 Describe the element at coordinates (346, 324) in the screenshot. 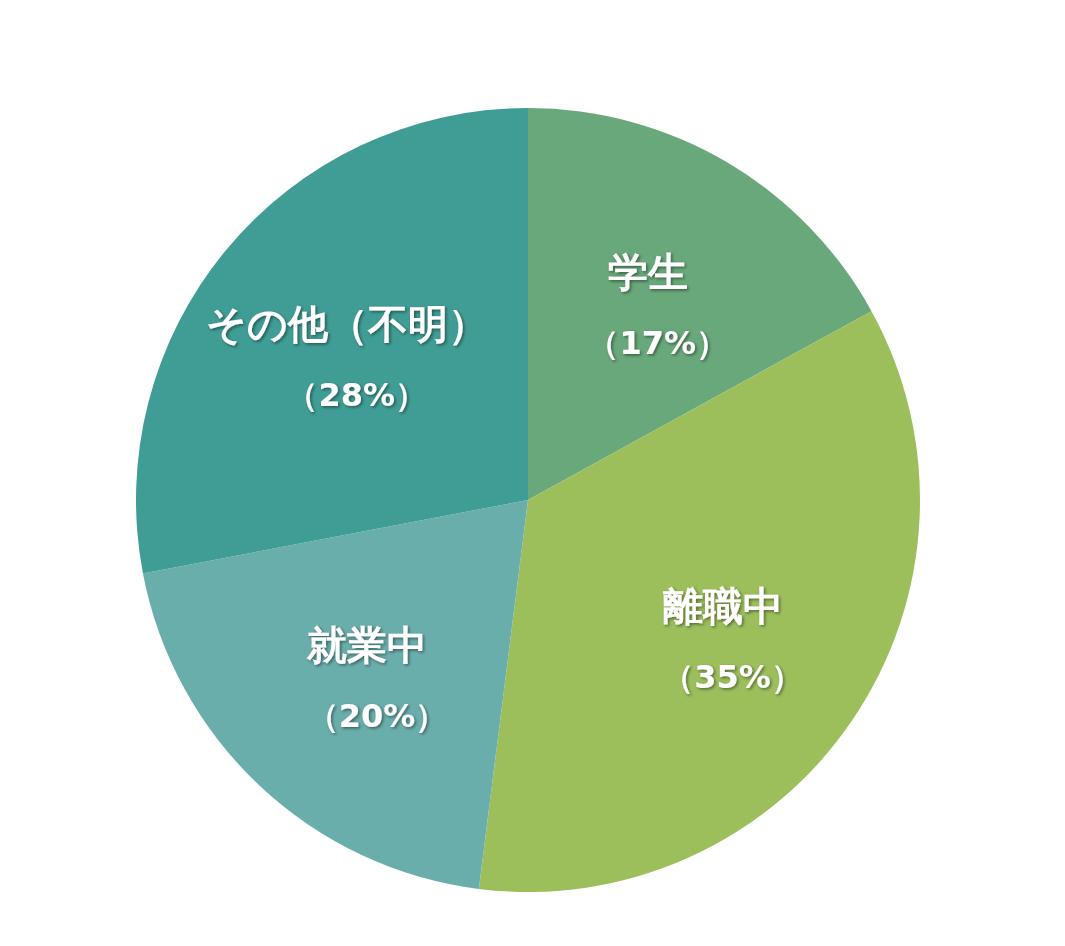

I see `slice-label: その他（不明）` at that location.